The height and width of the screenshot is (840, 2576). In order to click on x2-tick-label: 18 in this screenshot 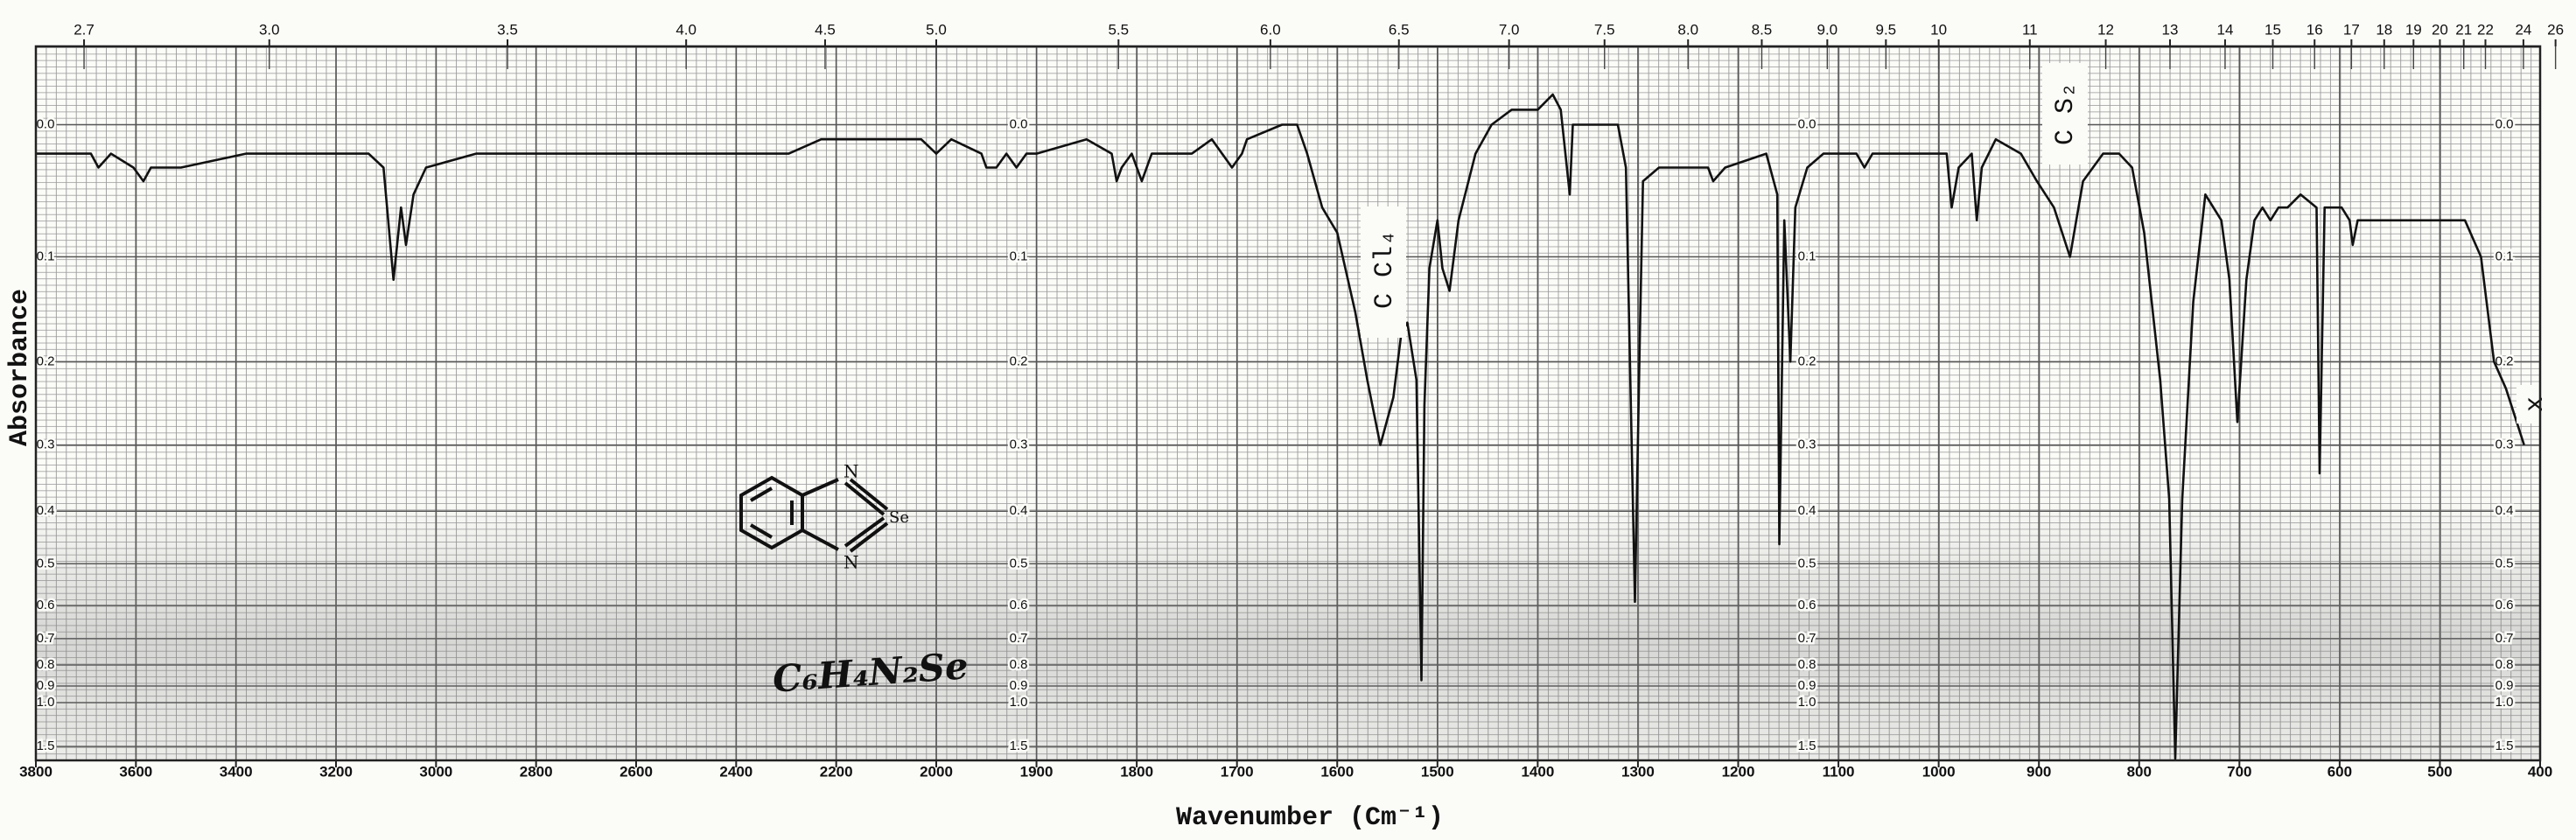, I will do `click(2384, 29)`.